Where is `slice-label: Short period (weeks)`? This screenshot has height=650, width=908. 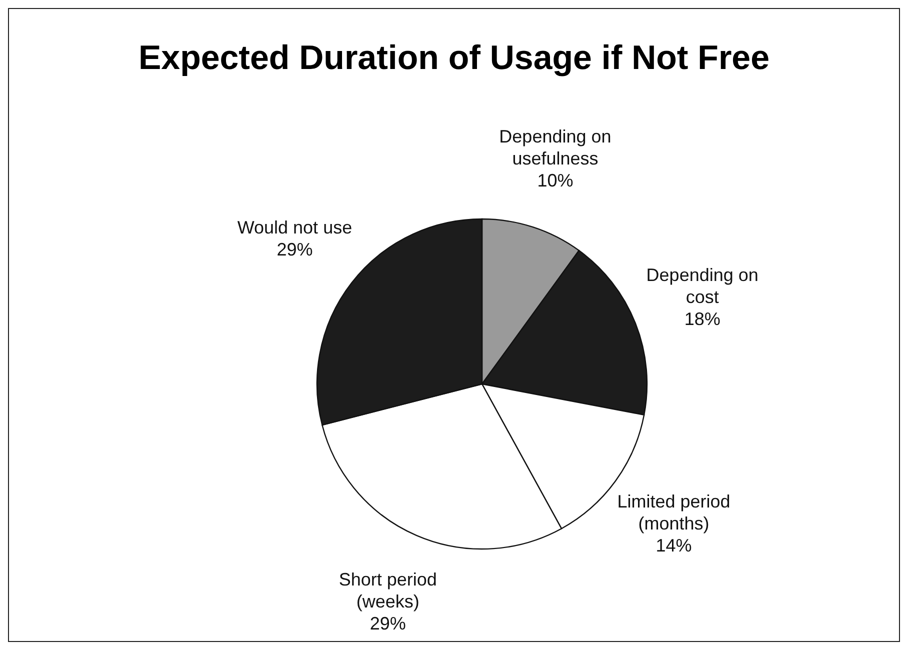 slice-label: Short period (weeks) is located at coordinates (387, 591).